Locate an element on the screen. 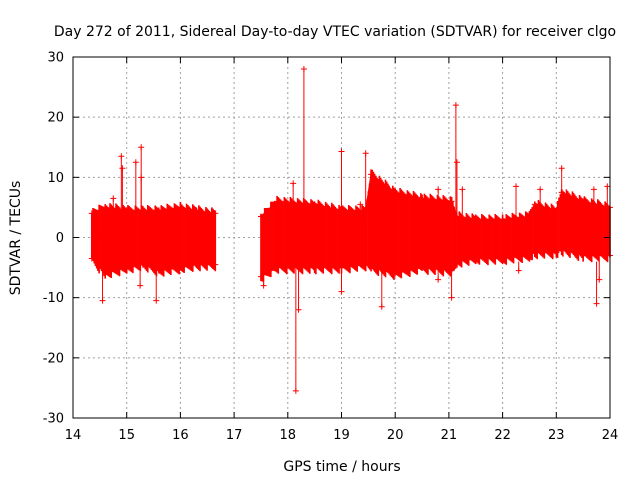 The width and height of the screenshot is (640, 480). y-axis-label: SDTVAR / TECUs is located at coordinates (16, 238).